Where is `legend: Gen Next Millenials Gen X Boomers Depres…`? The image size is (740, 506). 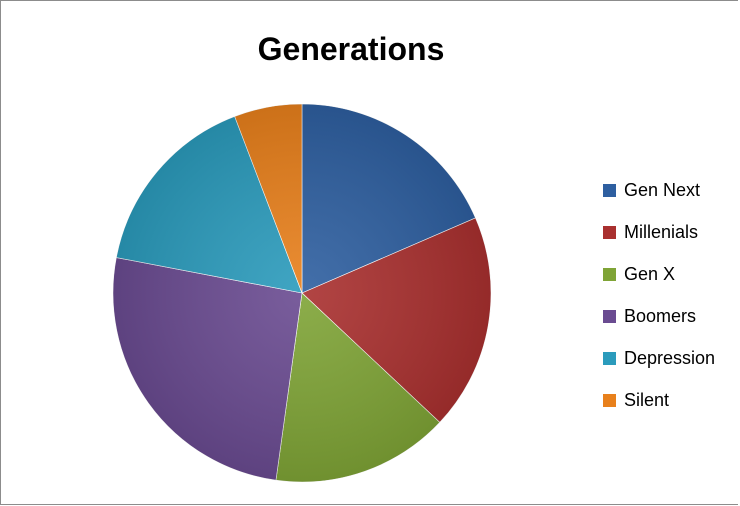 legend: Gen Next Millenials Gen X Boomers Depres… is located at coordinates (659, 295).